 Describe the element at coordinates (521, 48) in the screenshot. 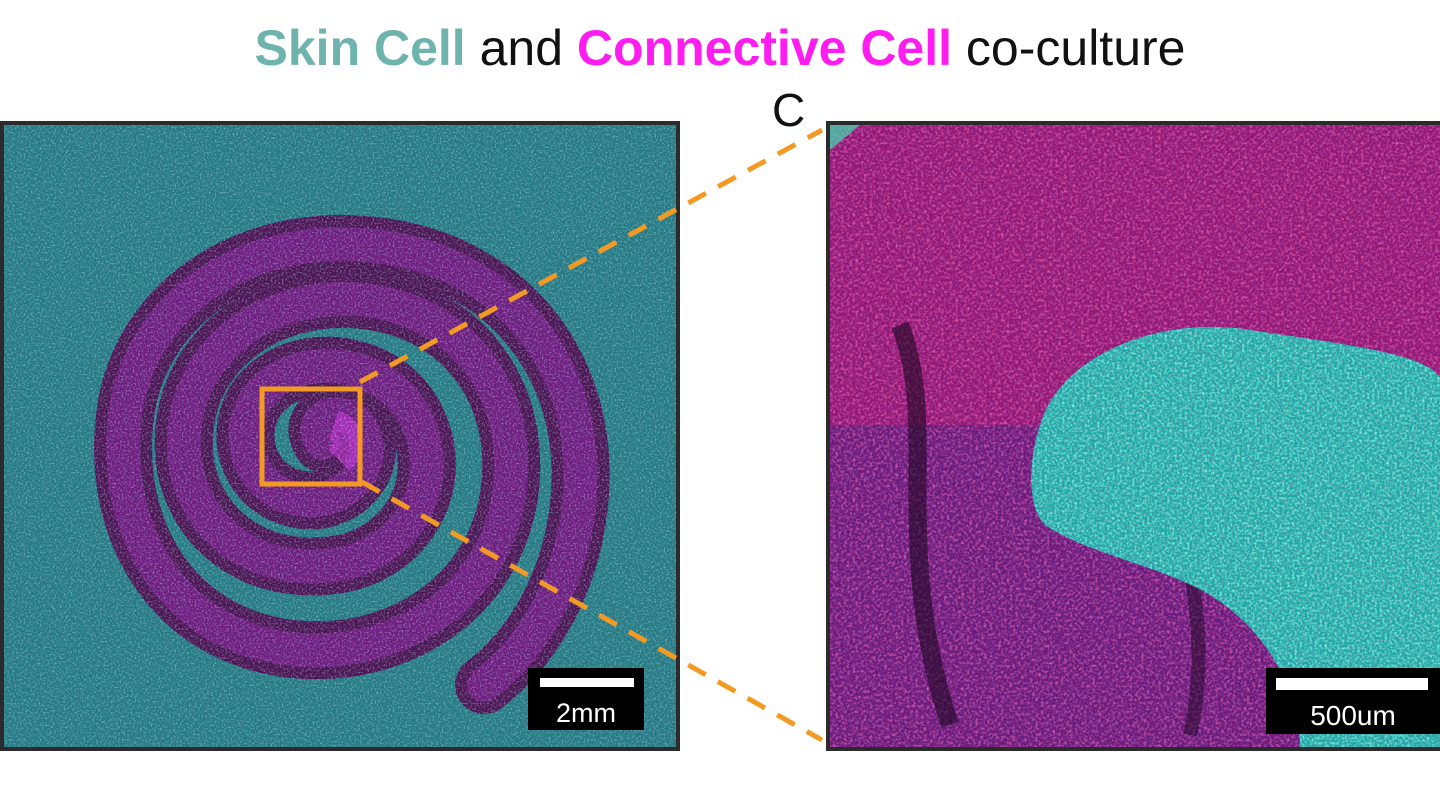

I see `title-and: and` at that location.